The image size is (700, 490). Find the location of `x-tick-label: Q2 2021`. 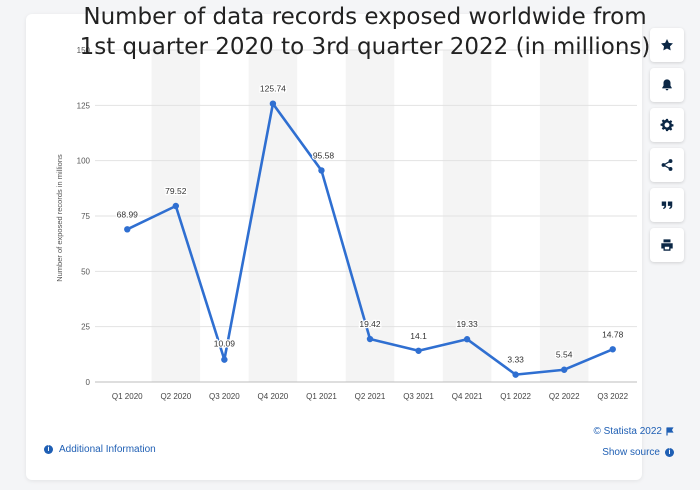

x-tick-label: Q2 2021 is located at coordinates (370, 396).